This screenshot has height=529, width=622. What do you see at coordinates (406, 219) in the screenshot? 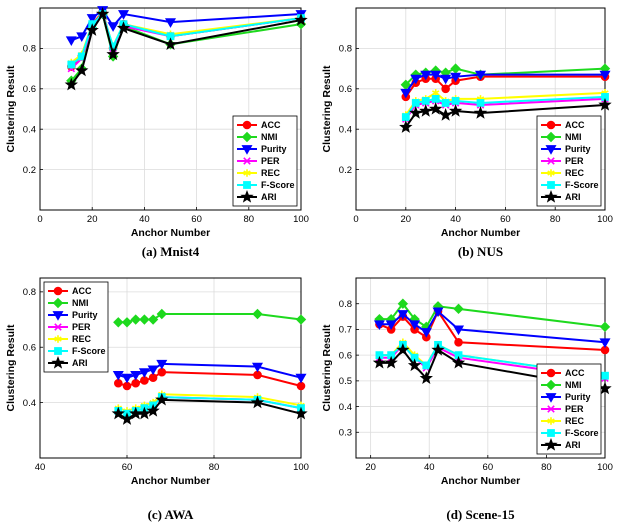
I see `x-tick-label: 20` at bounding box center [406, 219].